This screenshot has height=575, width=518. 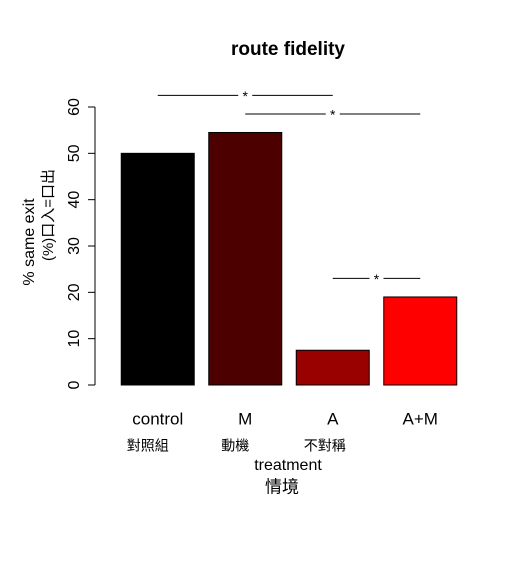 What do you see at coordinates (74, 246) in the screenshot?
I see `y-tick-label: 30` at bounding box center [74, 246].